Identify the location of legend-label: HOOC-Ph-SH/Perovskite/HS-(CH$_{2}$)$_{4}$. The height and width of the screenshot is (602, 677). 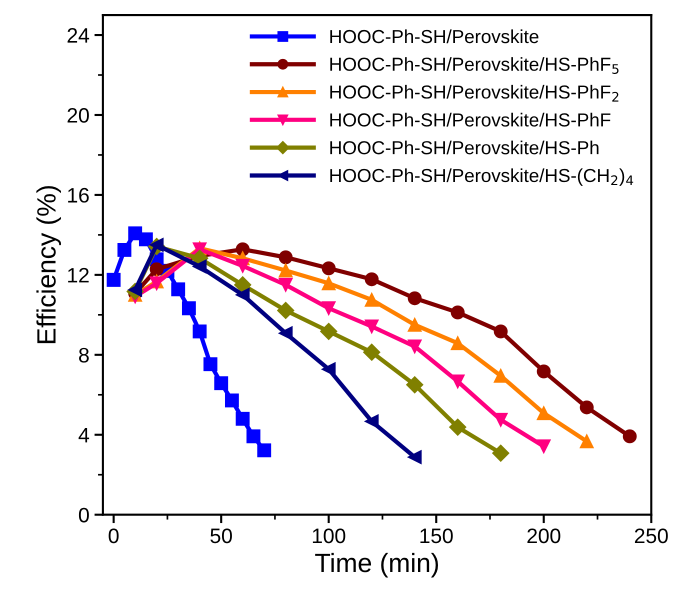
(482, 177).